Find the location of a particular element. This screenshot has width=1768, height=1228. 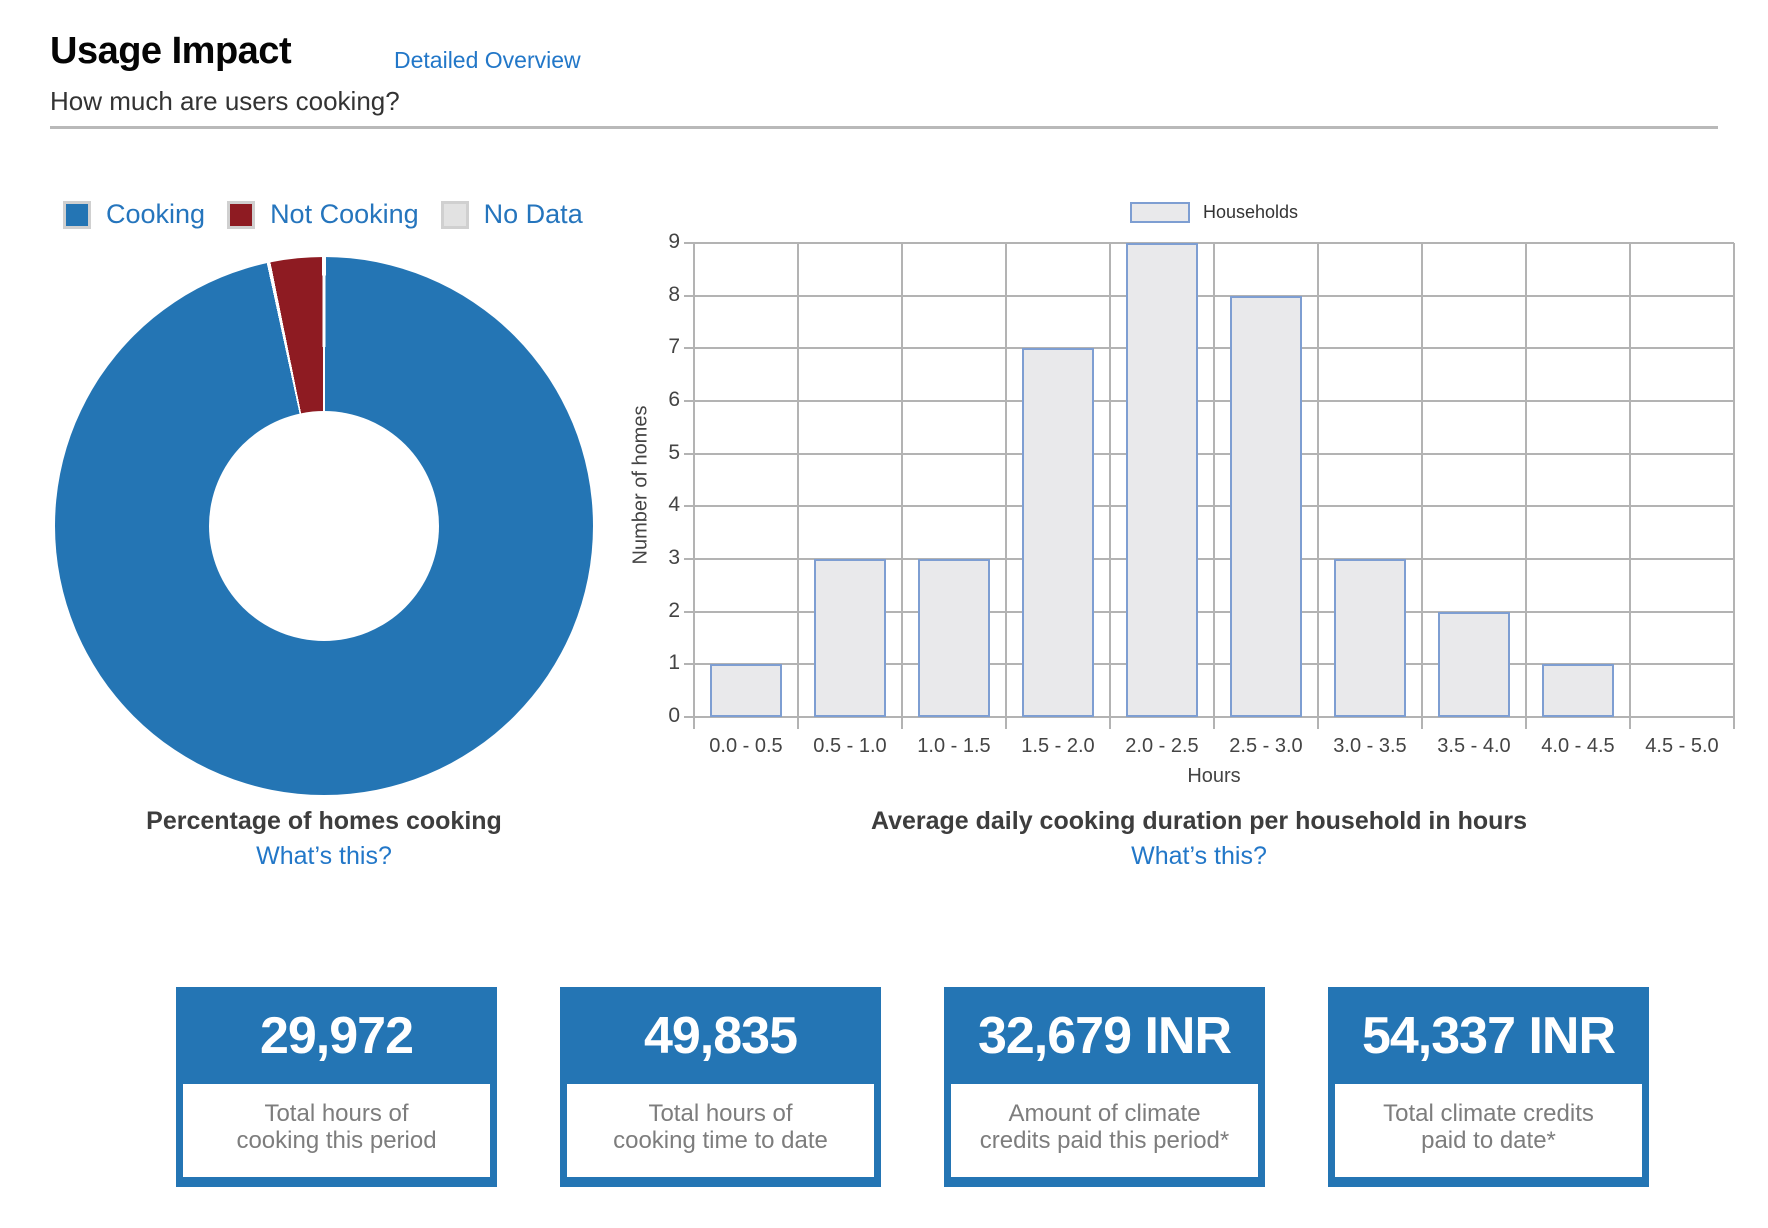

x-tick-label-7: 3.5 - 4.0 is located at coordinates (1474, 746).